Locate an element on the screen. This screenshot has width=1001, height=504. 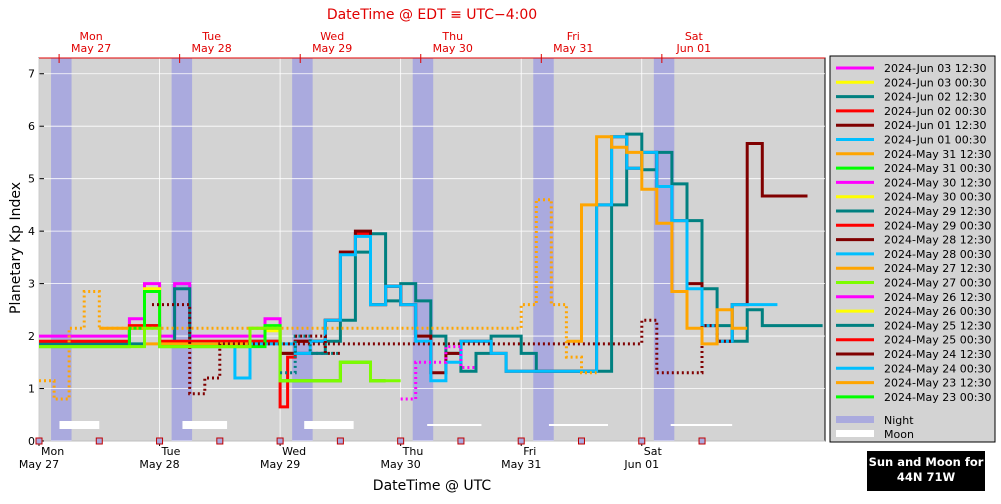
badge-line-1: Sun and Moon for is located at coordinates (926, 462).